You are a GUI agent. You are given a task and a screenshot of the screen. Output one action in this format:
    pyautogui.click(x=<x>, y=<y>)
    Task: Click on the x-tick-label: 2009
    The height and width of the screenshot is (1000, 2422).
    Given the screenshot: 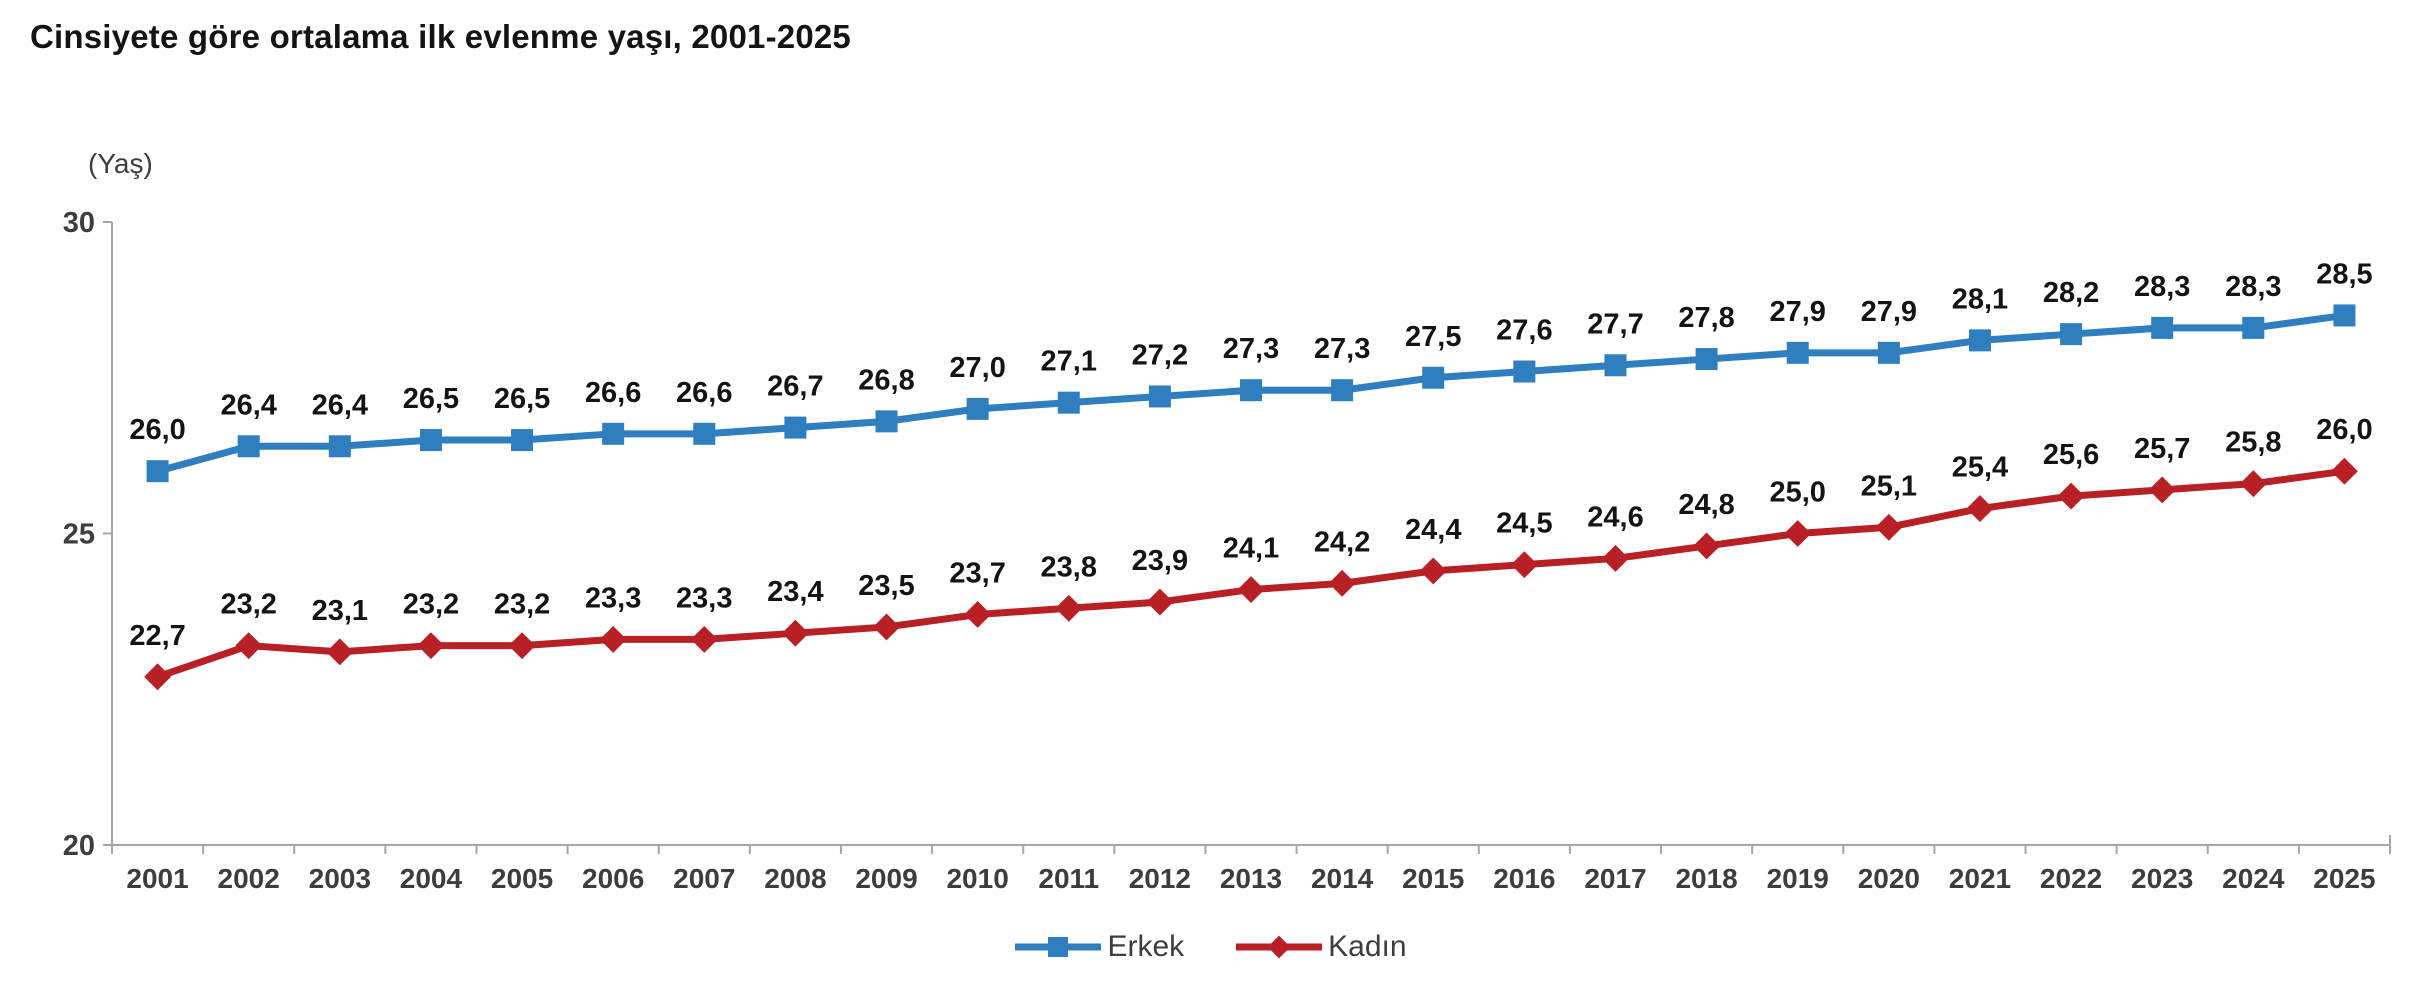 What is the action you would take?
    pyautogui.click(x=886, y=878)
    